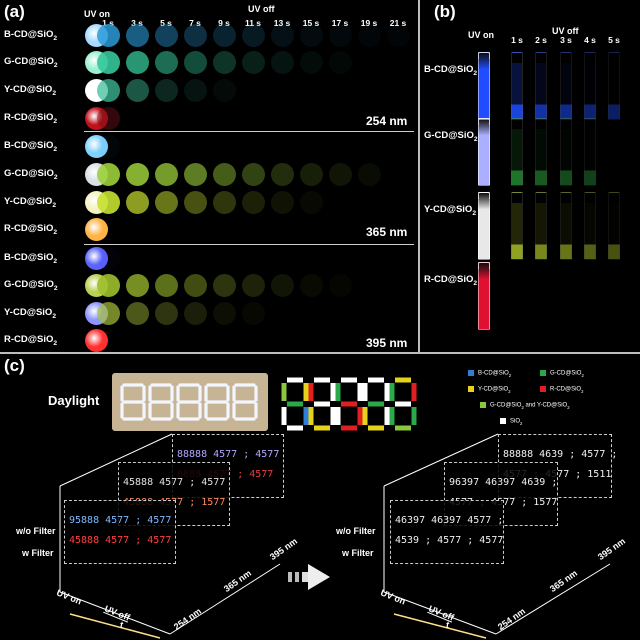  Describe the element at coordinates (451, 280) in the screenshot. I see `b-row-label: R-CD@SiO2` at that location.